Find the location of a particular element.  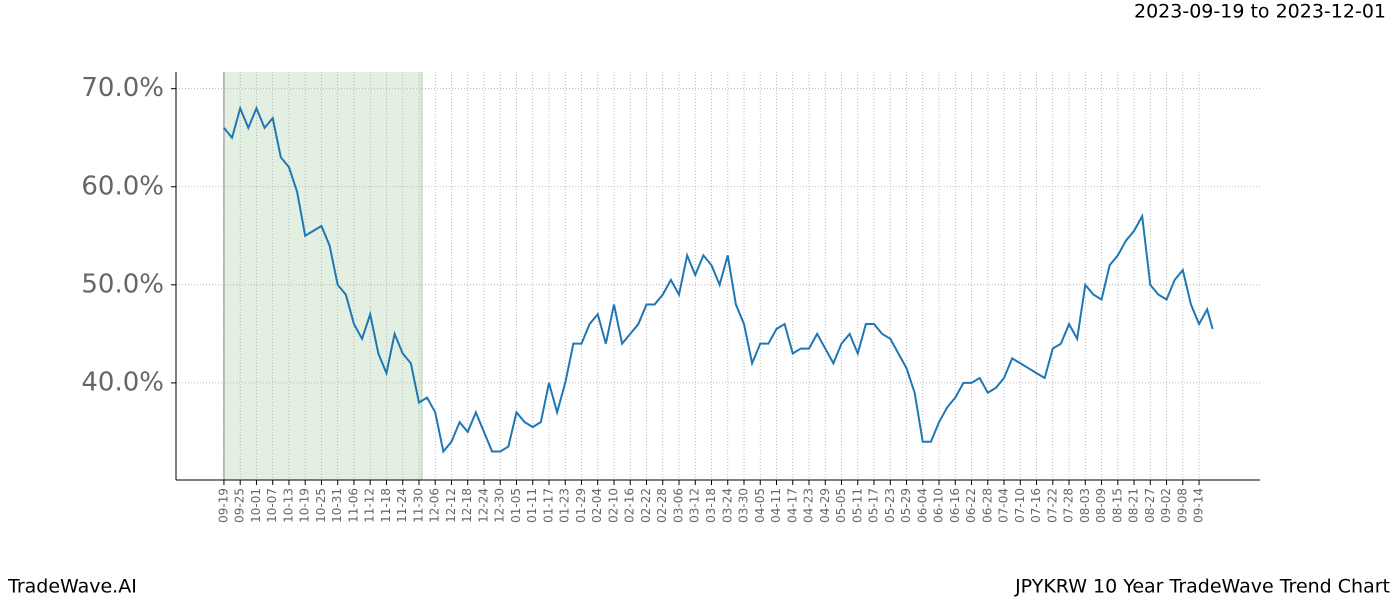

x-tick-label: 12-30 is located at coordinates (500, 505).